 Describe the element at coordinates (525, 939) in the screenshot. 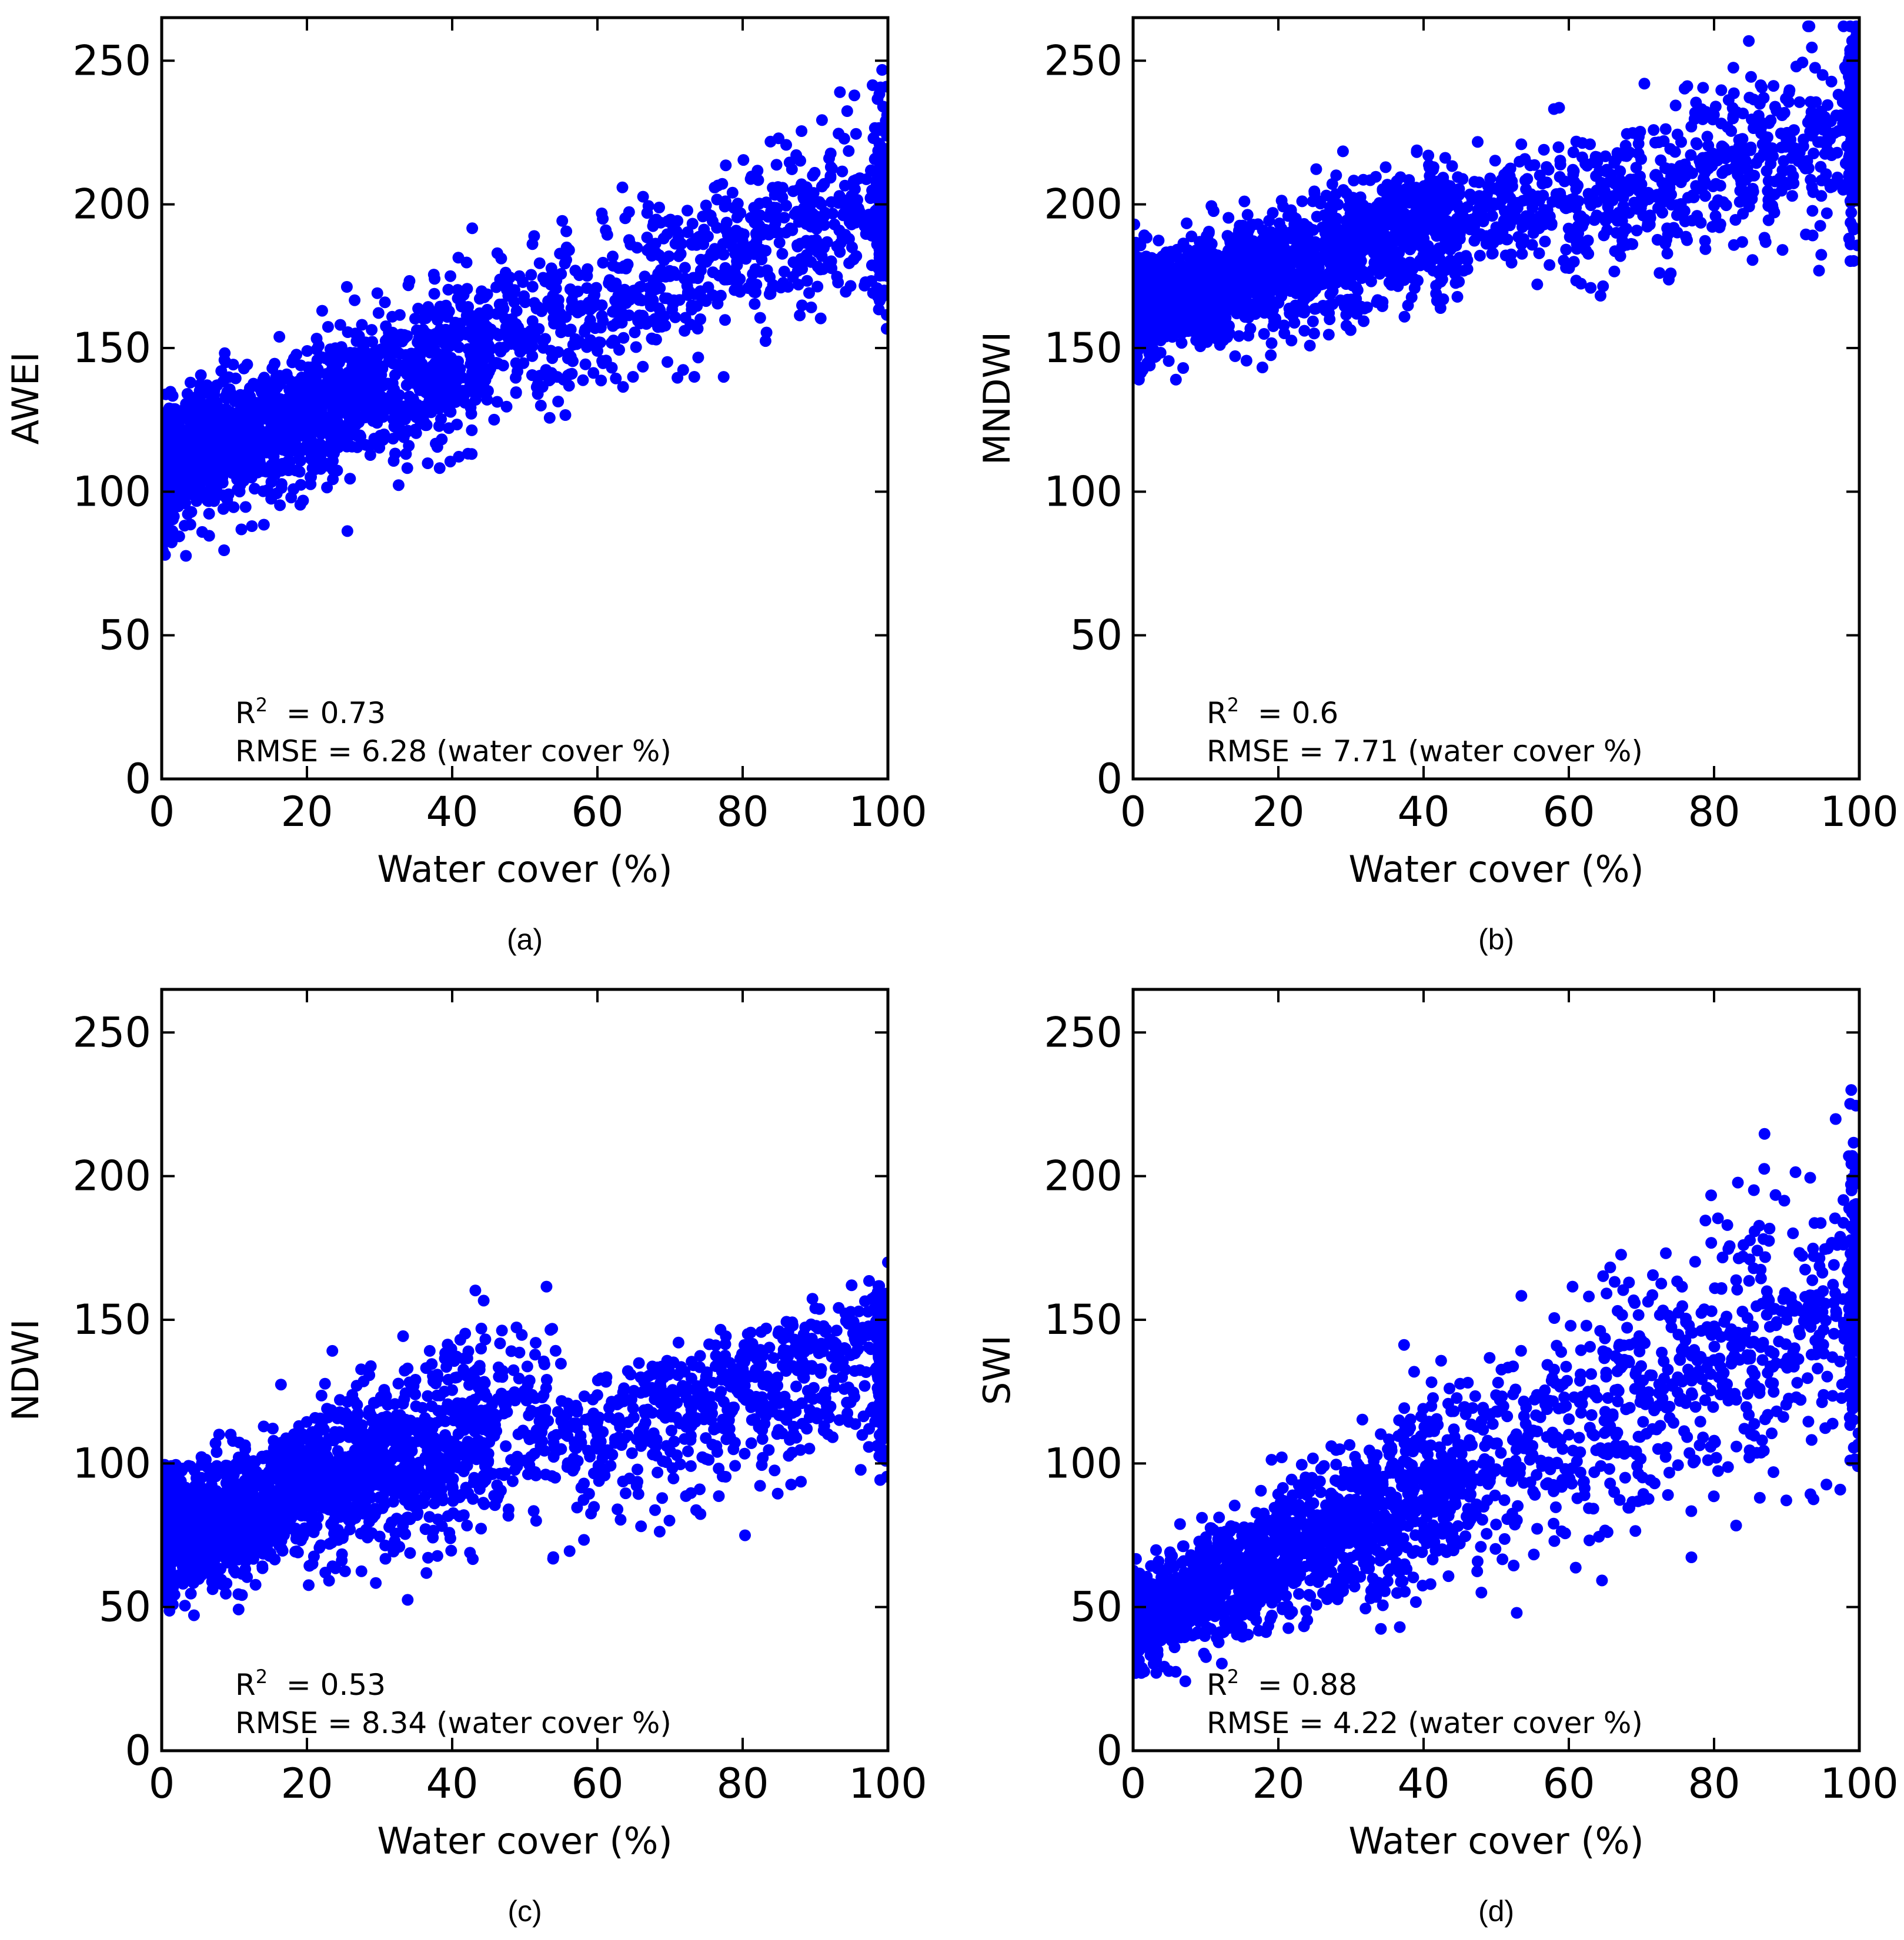

I see `panel-caption: (a)` at that location.